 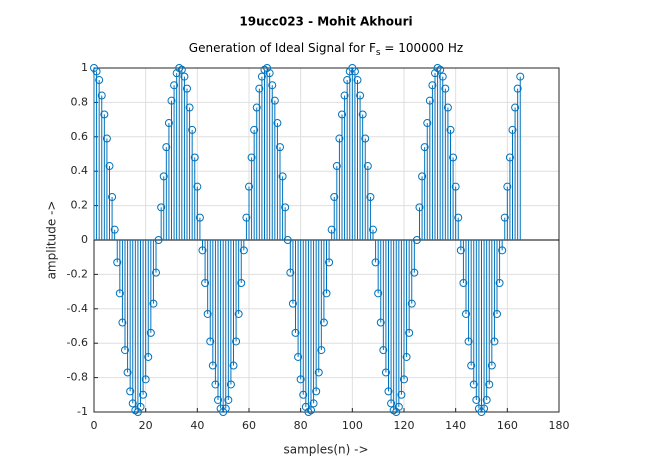 What do you see at coordinates (455, 425) in the screenshot?
I see `x-tick-label: 140` at bounding box center [455, 425].